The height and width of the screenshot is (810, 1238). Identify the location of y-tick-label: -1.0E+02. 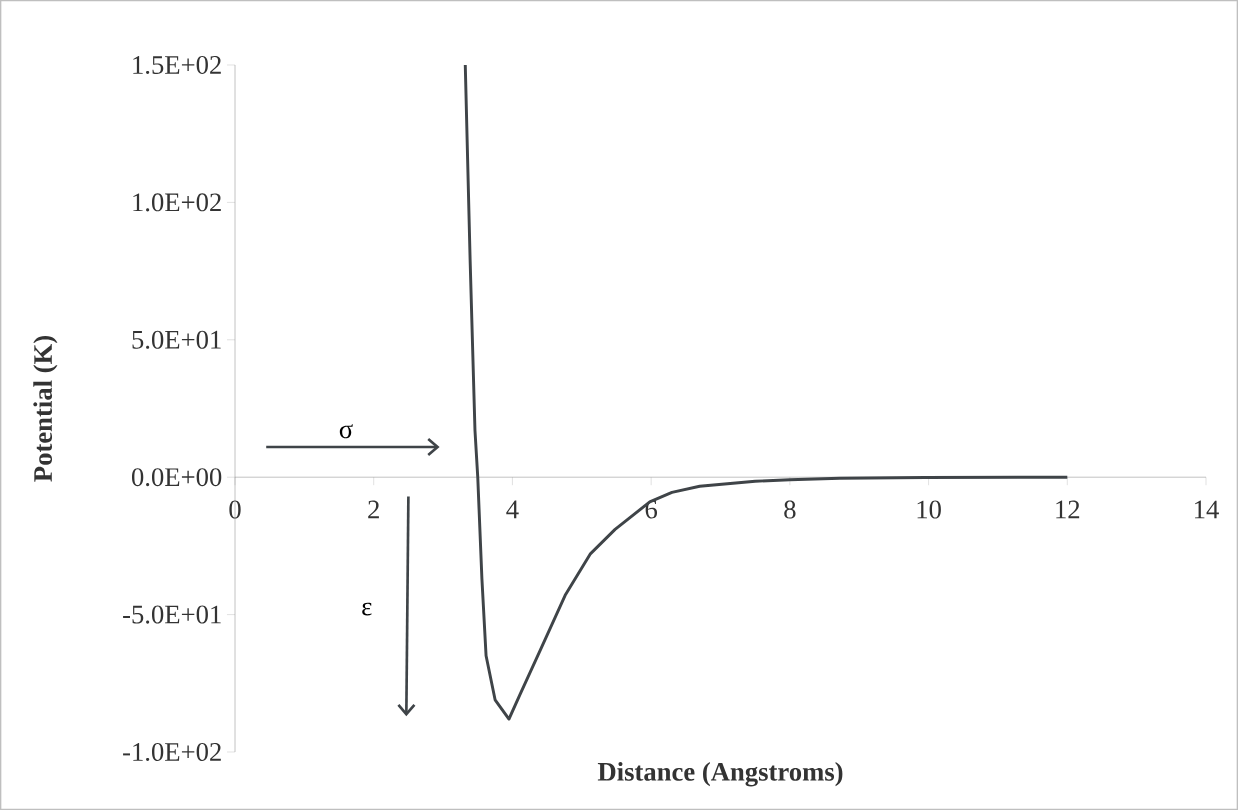
(172, 752).